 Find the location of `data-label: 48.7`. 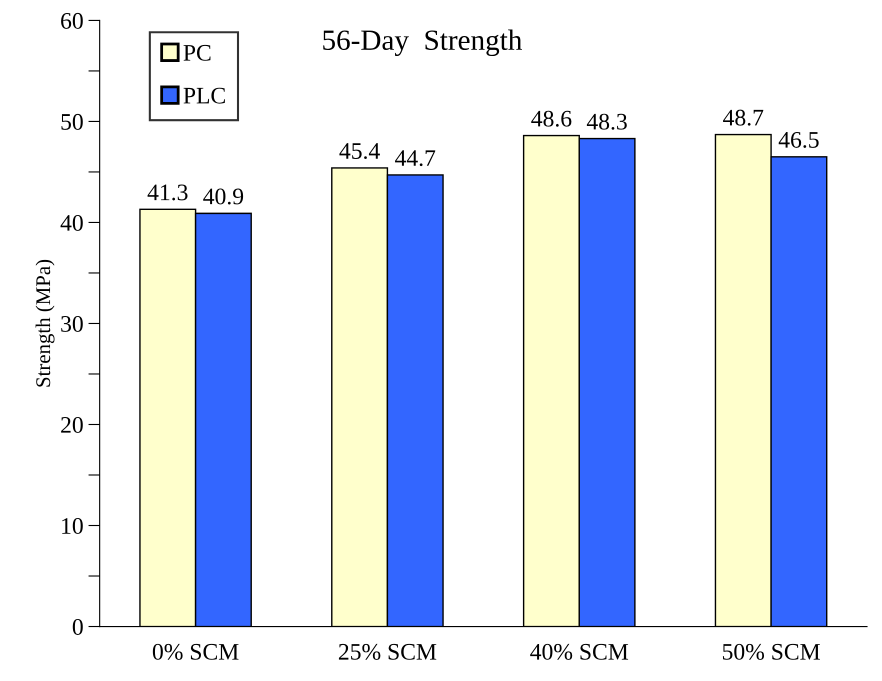

data-label: 48.7 is located at coordinates (743, 118).